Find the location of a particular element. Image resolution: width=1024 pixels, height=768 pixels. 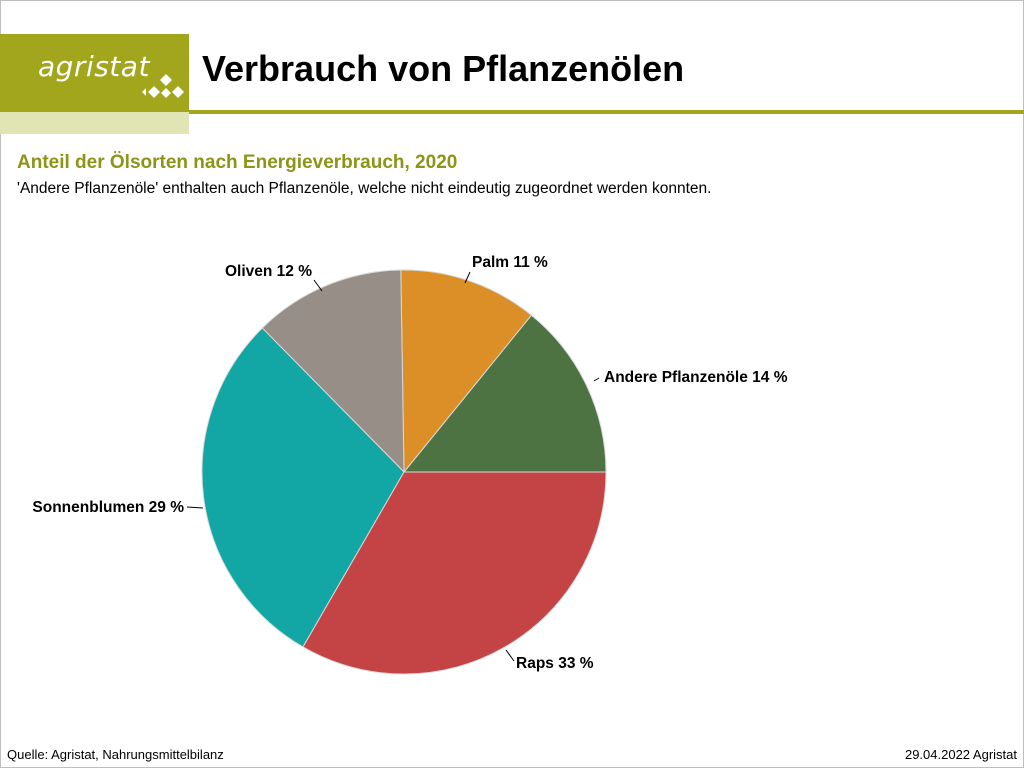

logo-box is located at coordinates (94, 73).